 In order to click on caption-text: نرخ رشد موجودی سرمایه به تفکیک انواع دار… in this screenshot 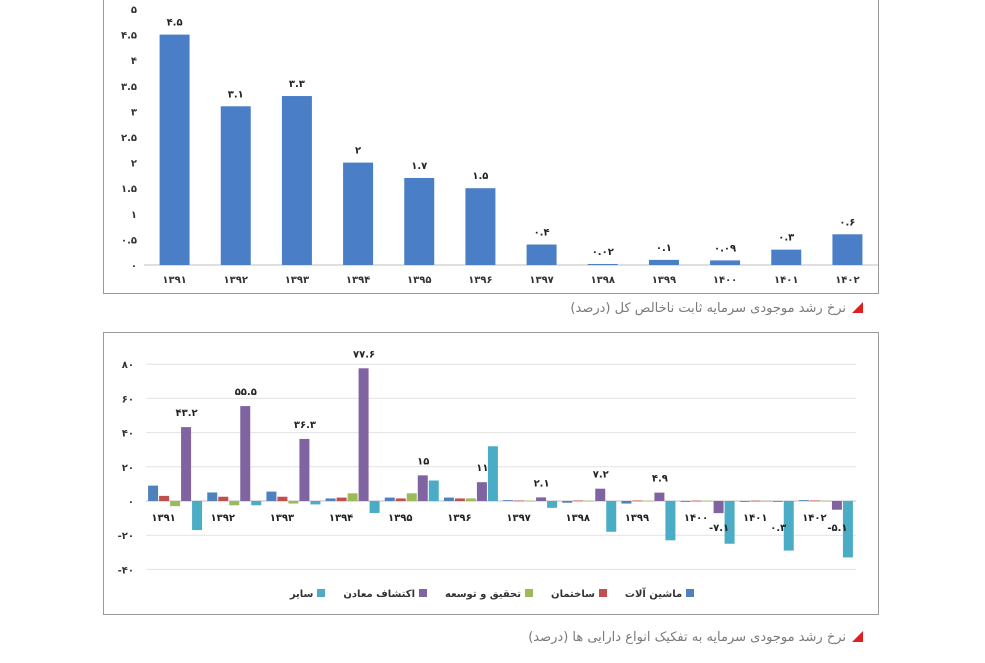, I will do `click(687, 637)`.